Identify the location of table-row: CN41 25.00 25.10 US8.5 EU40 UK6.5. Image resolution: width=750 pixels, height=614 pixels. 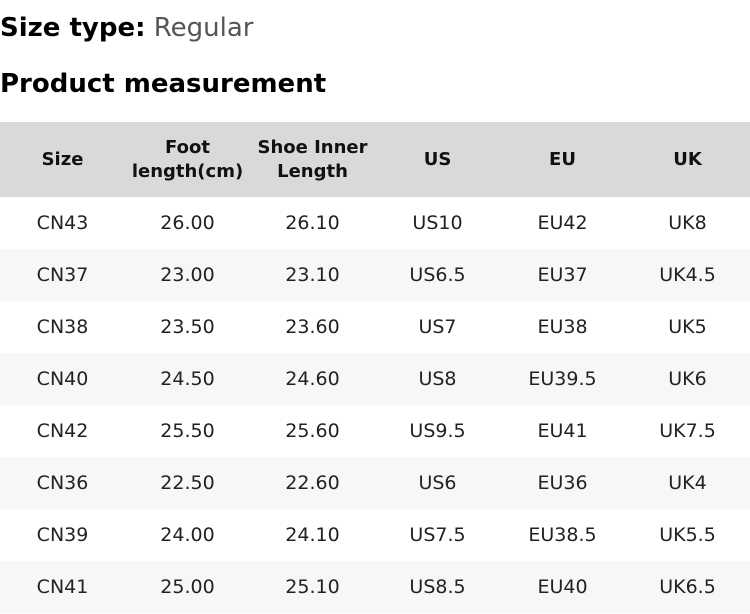
(375, 587).